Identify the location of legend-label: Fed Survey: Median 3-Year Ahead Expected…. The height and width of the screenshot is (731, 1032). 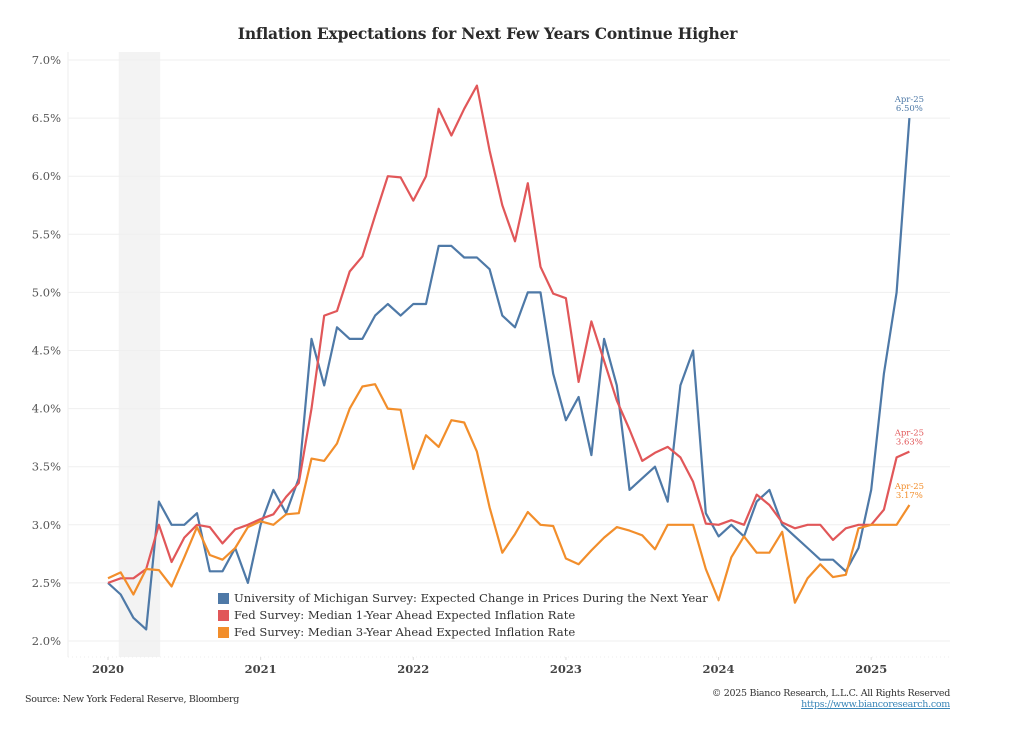
(405, 632).